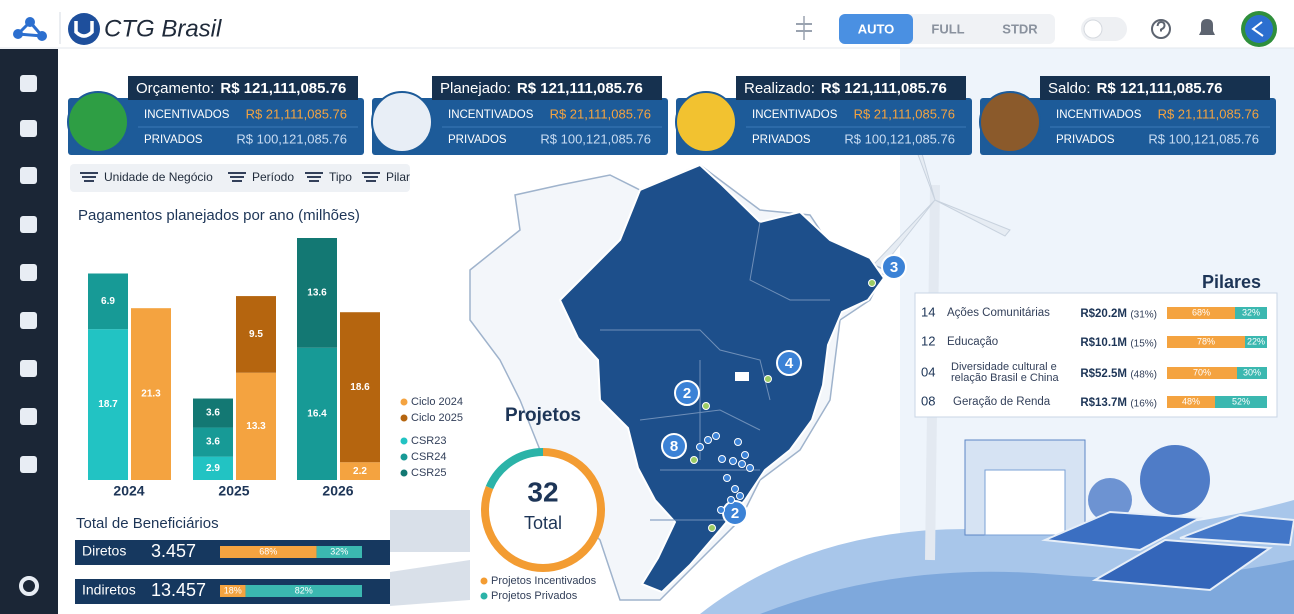 The width and height of the screenshot is (1294, 614). I want to click on pillar-share: (31%), so click(1143, 315).